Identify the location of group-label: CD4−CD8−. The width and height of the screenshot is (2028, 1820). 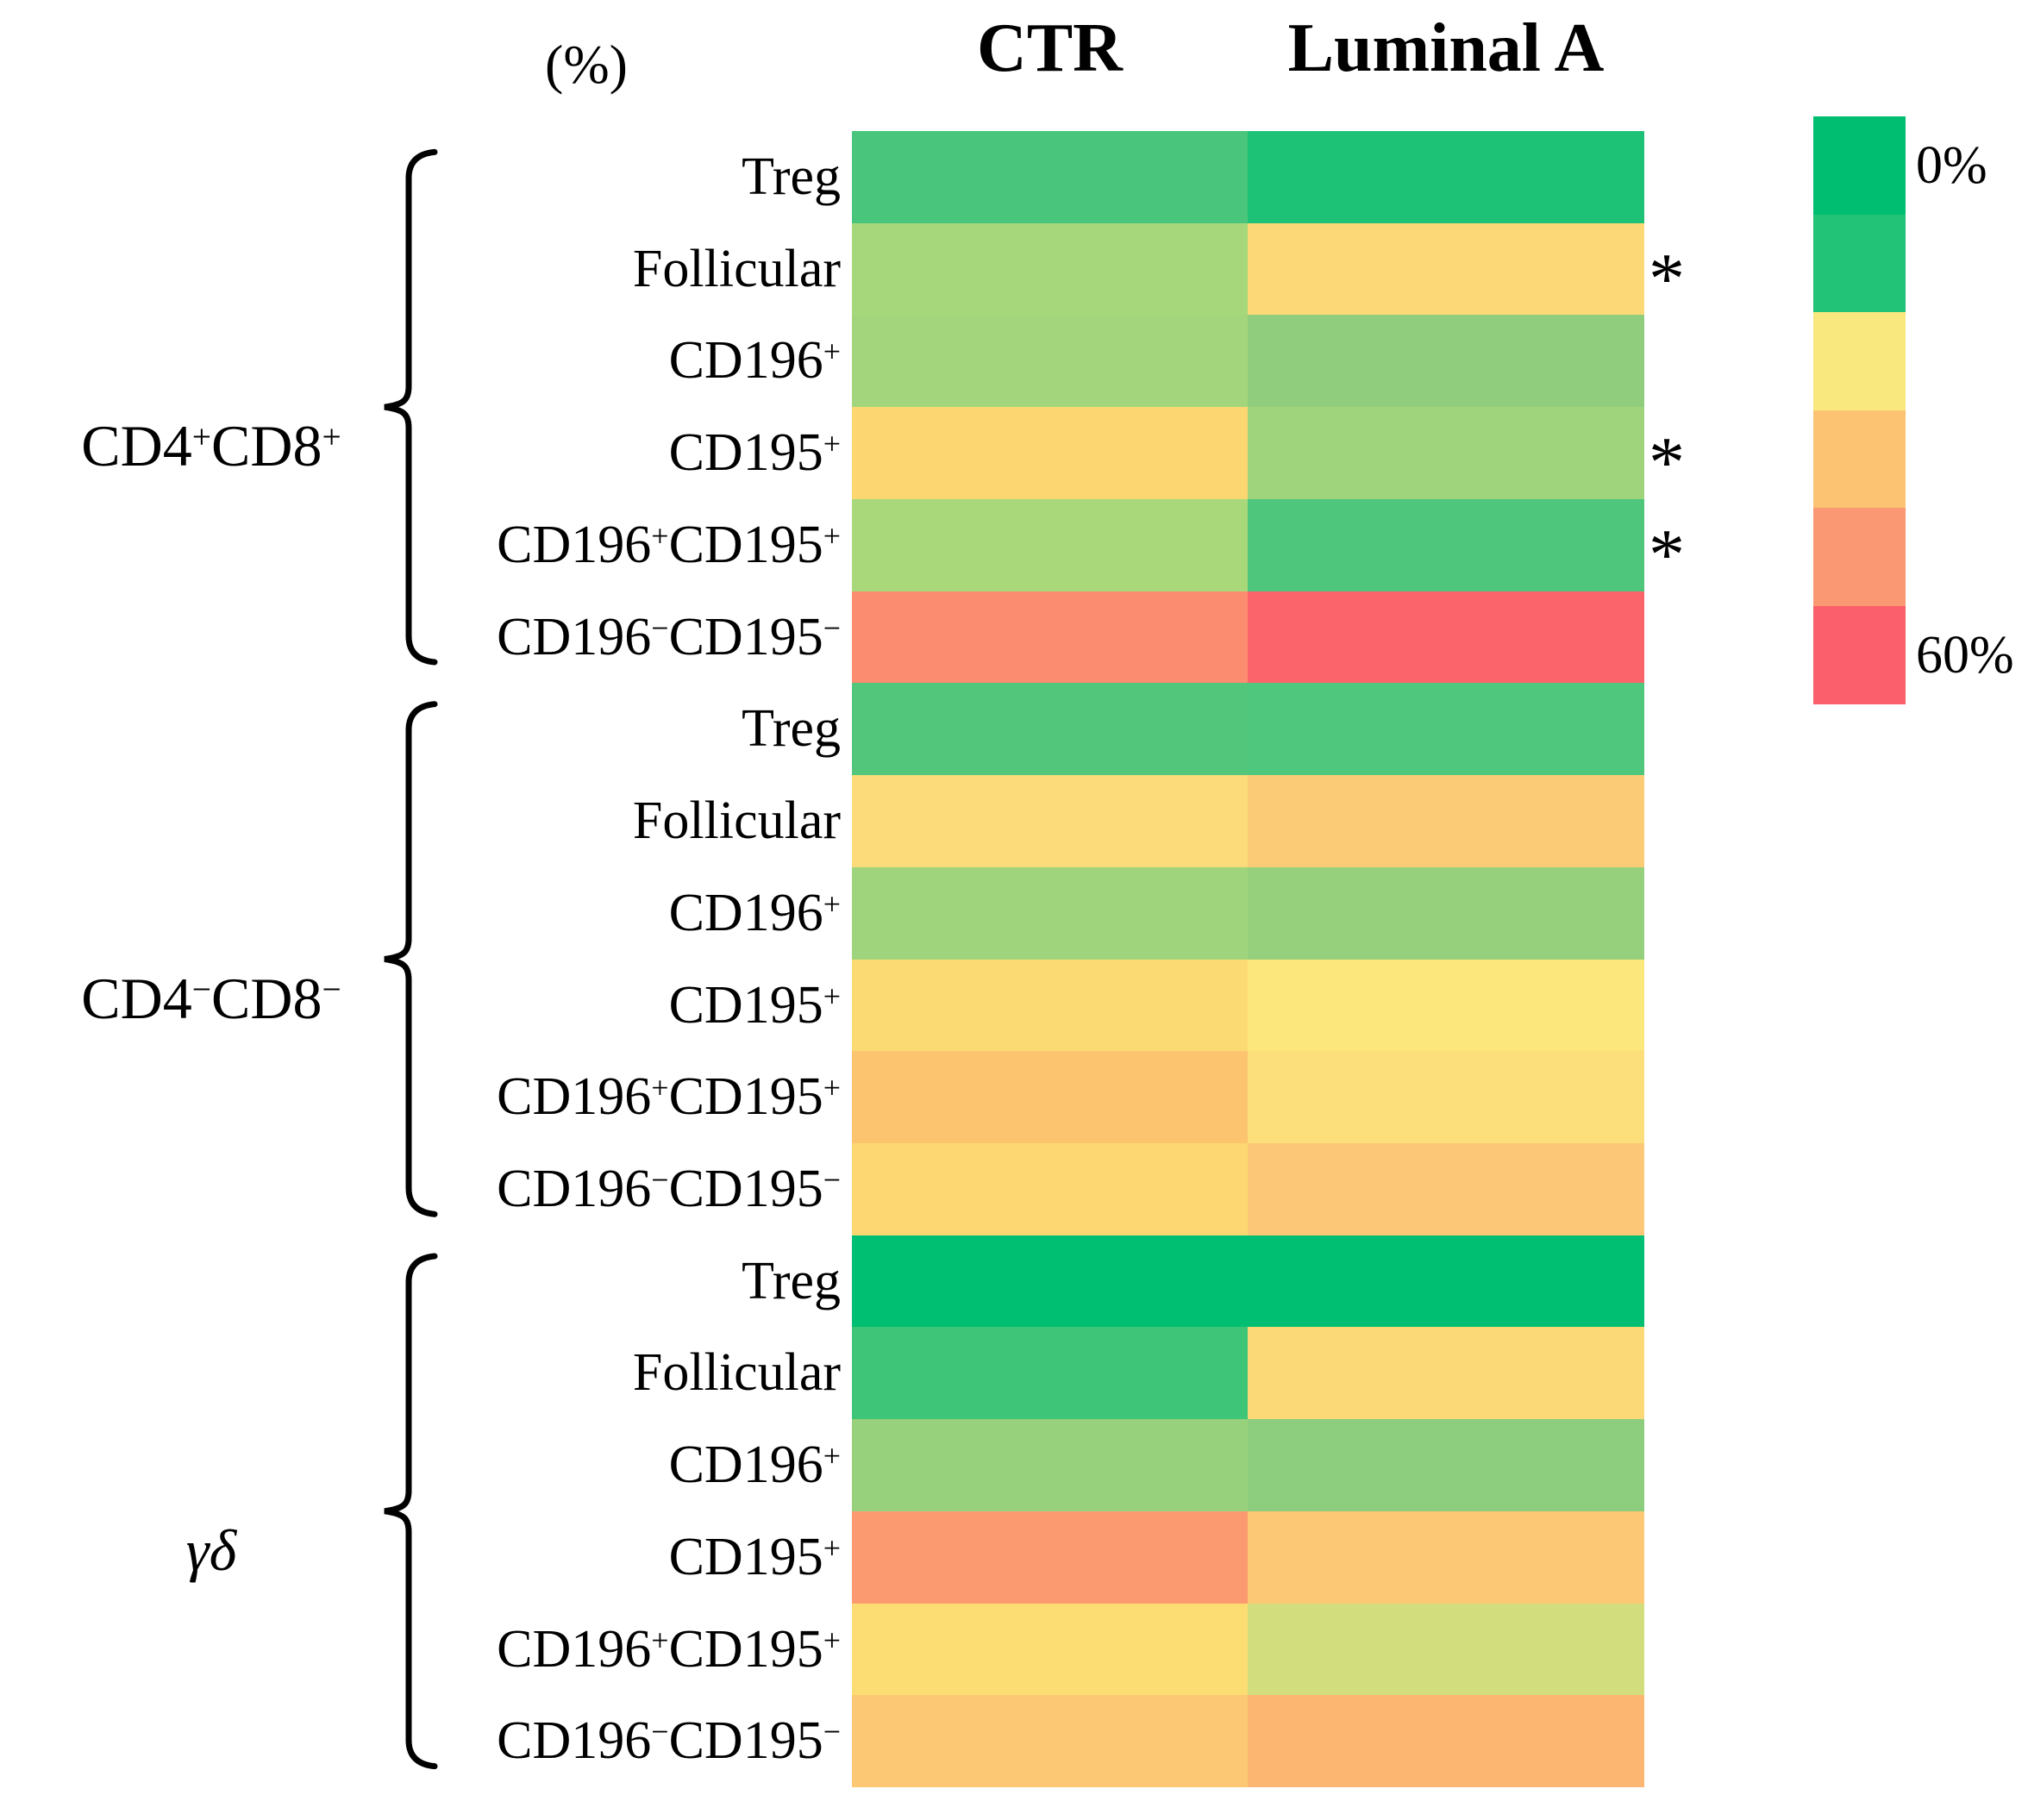
(211, 998).